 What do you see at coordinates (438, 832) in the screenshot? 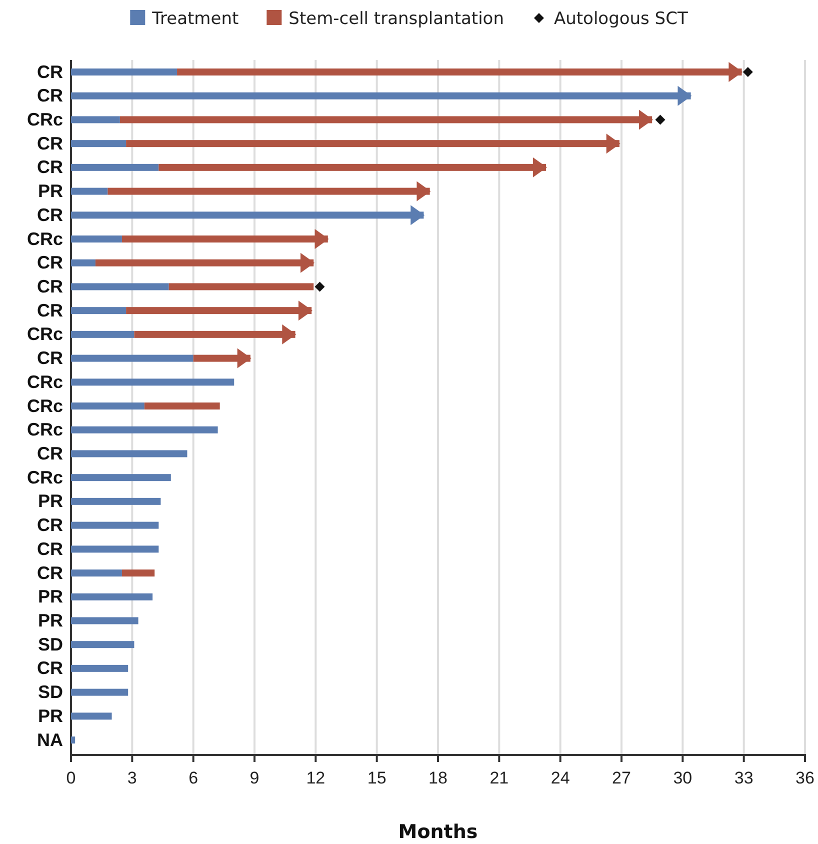
I see `x-axis-title: Months` at bounding box center [438, 832].